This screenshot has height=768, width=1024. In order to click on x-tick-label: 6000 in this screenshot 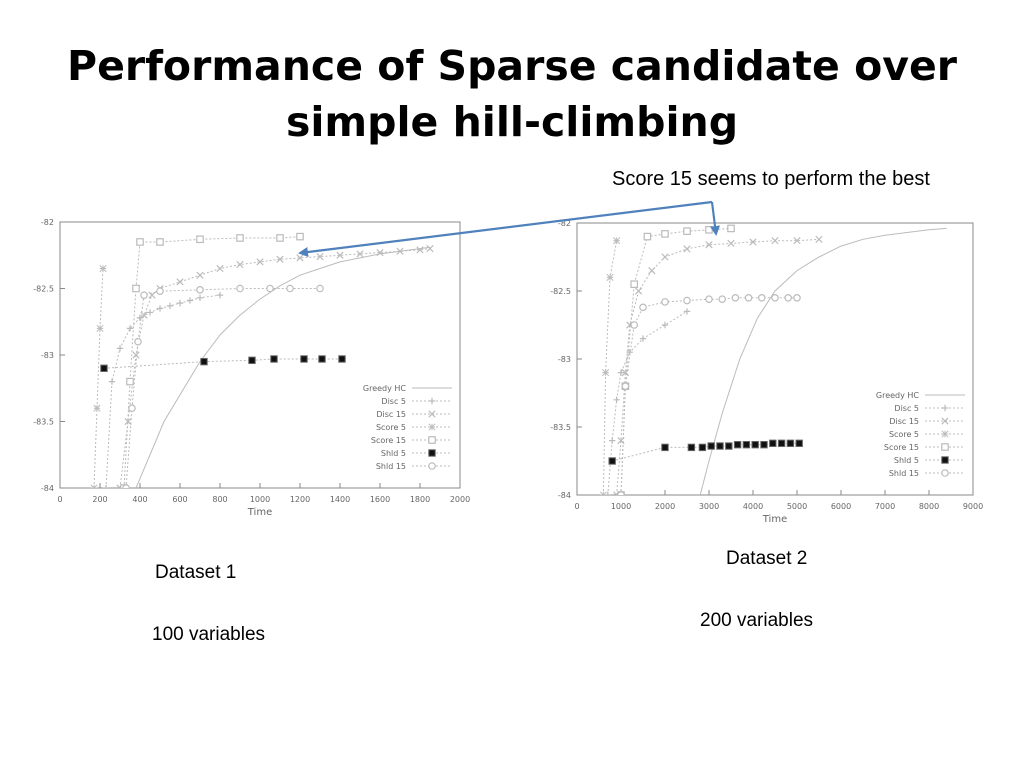, I will do `click(841, 506)`.